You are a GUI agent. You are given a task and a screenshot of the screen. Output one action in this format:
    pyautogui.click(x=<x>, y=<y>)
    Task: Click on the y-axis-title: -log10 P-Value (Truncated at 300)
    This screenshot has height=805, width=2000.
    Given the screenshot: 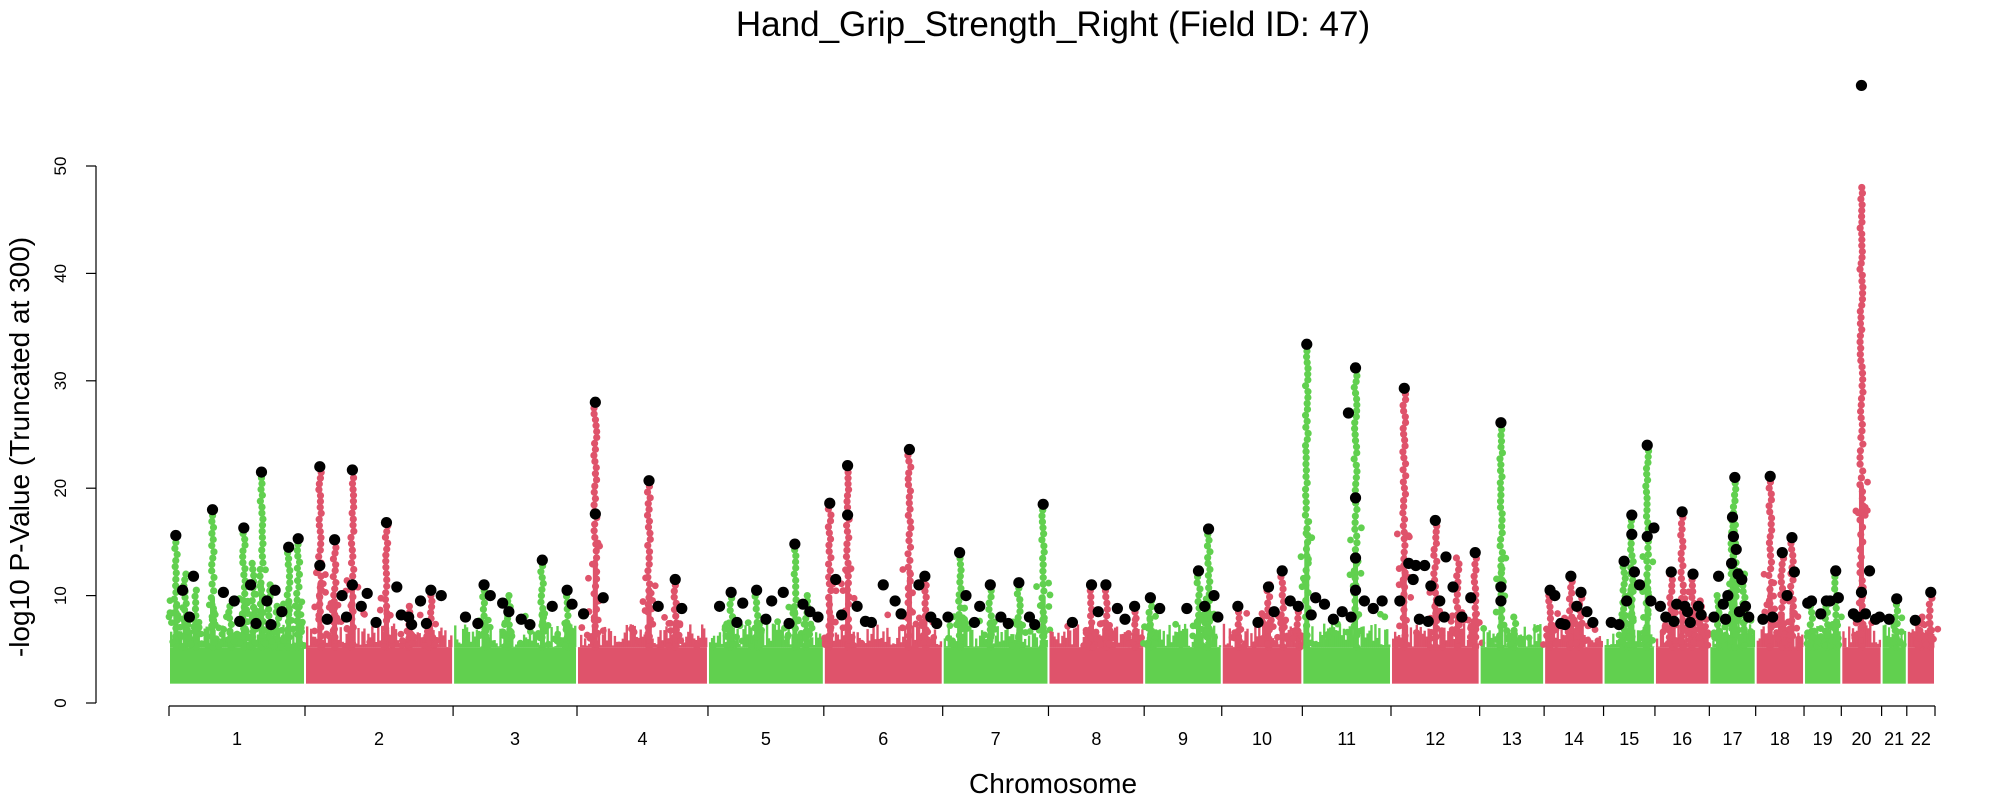 What is the action you would take?
    pyautogui.click(x=19, y=447)
    